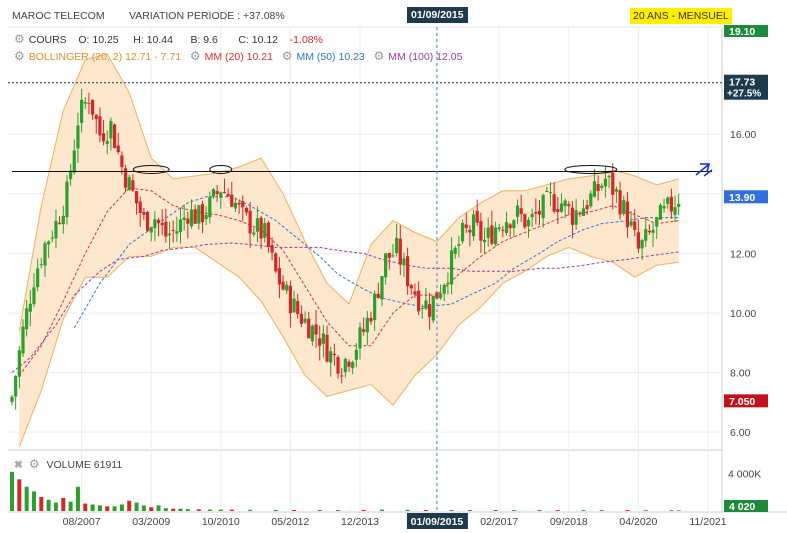 Image resolution: width=787 pixels, height=533 pixels. I want to click on hand-drawn-arrow-icon, so click(704, 170).